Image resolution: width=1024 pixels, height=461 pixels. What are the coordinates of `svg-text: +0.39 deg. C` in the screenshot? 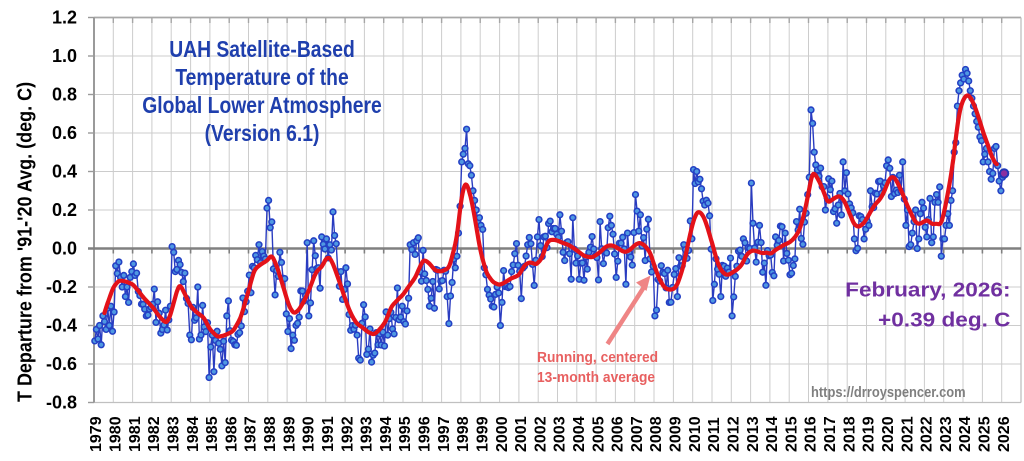 It's located at (944, 320).